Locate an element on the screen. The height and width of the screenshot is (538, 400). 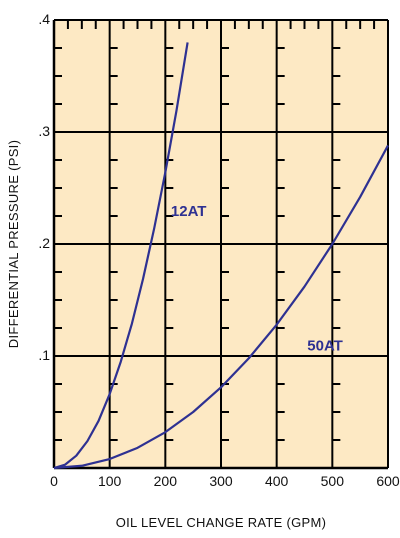
series-labels: 12AT 50AT is located at coordinates (257, 278).